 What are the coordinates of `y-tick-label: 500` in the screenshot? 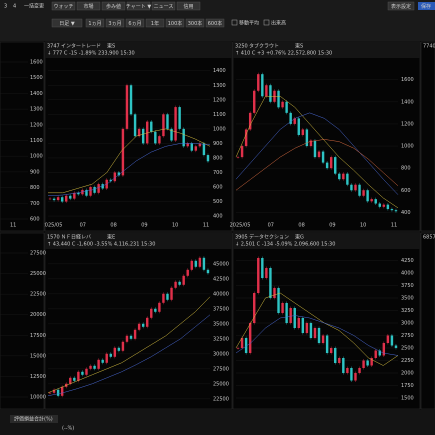 It's located at (218, 202).